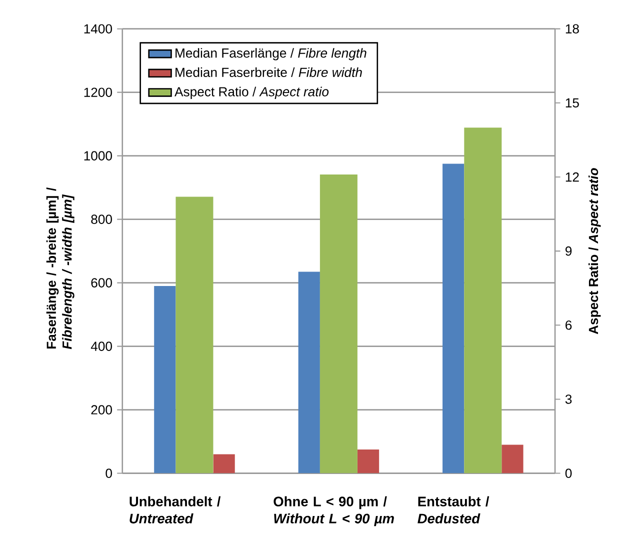 This screenshot has height=536, width=635. Describe the element at coordinates (109, 473) in the screenshot. I see `y-tick-label: 0` at that location.